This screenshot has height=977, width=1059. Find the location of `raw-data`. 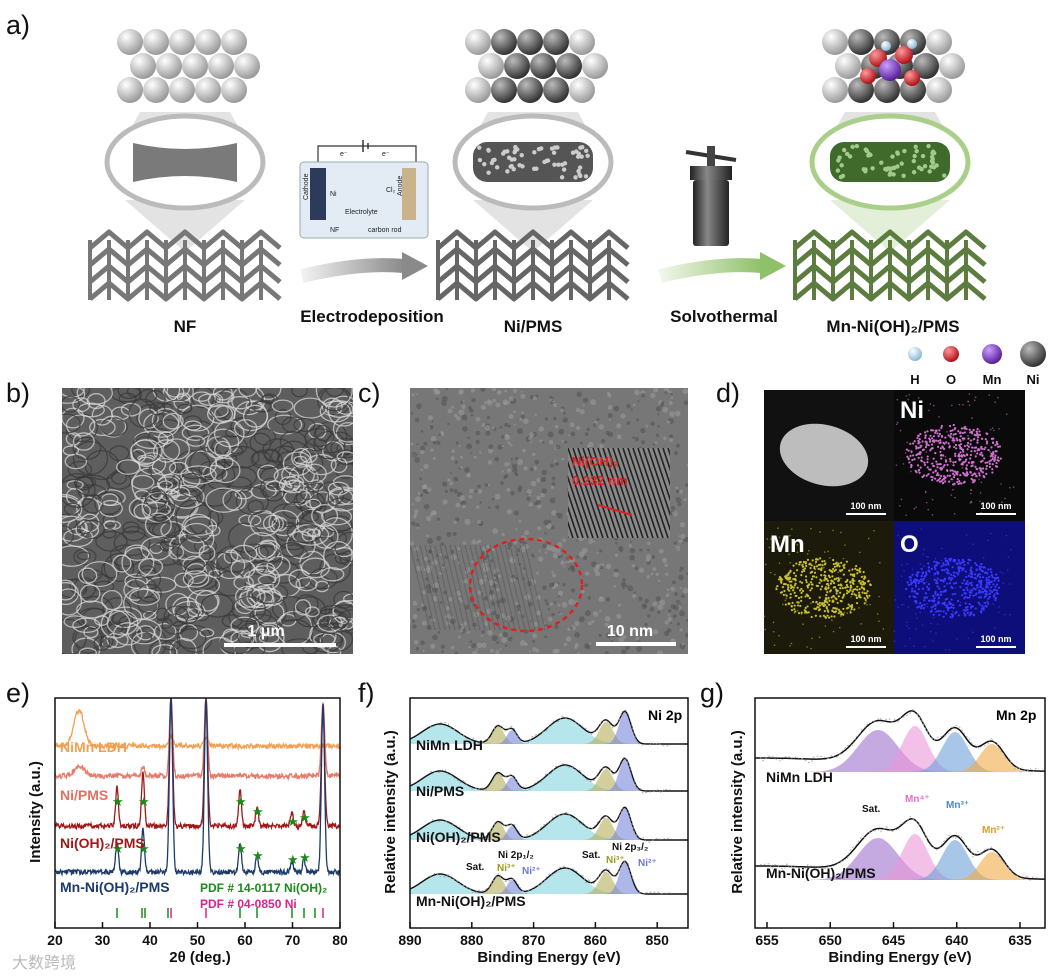

raw-data is located at coordinates (550, 877).